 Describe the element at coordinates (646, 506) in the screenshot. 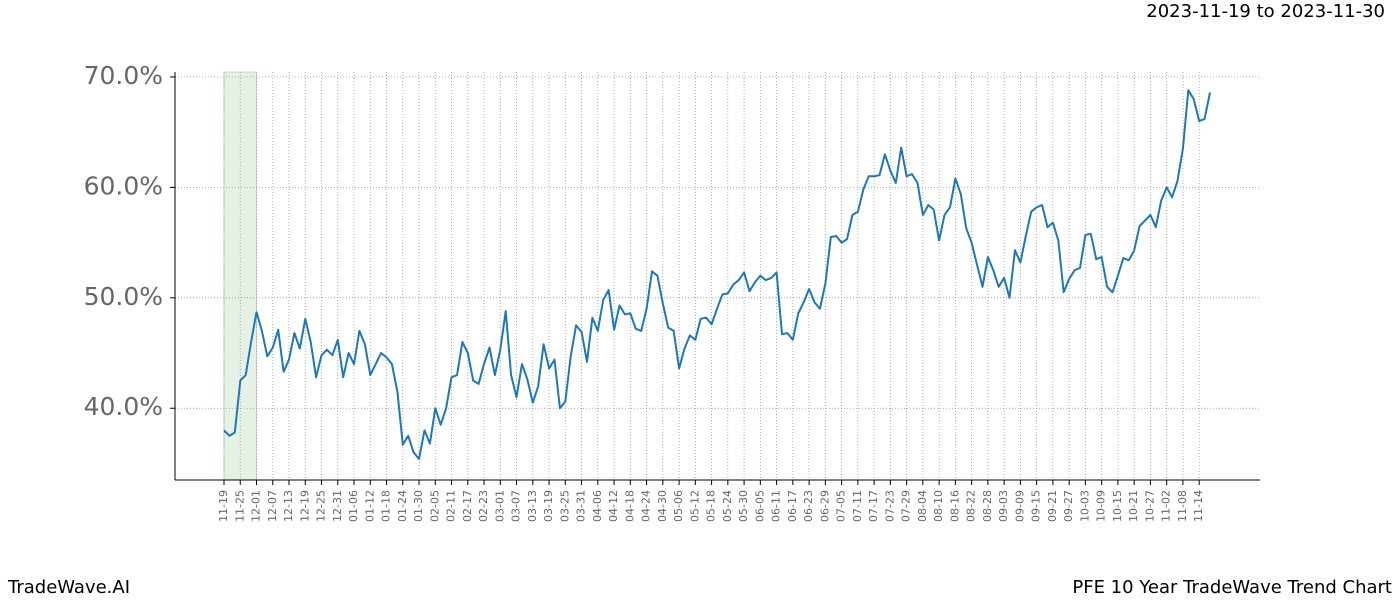

I see `x-tick-label: 04-24` at that location.